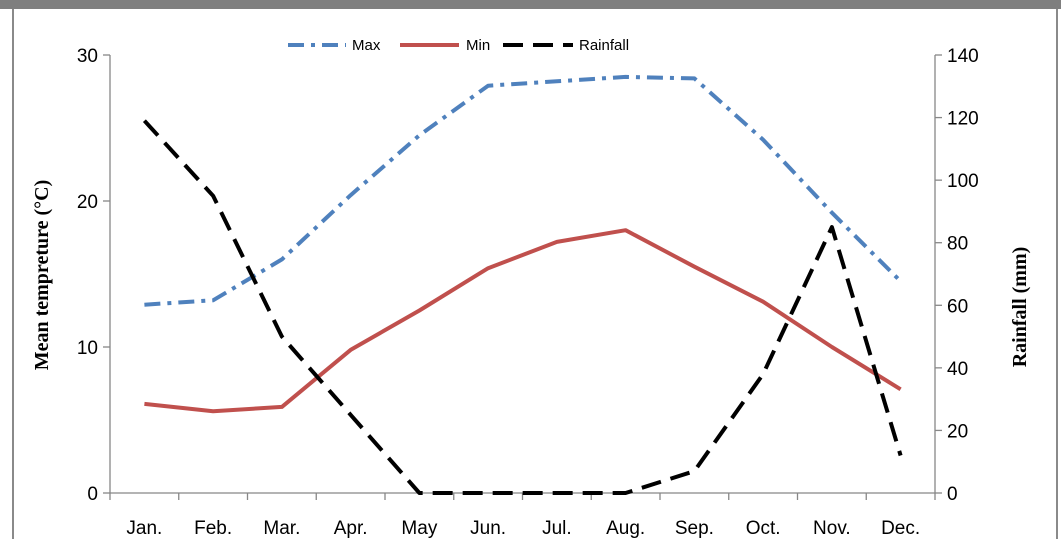 The width and height of the screenshot is (1061, 539). Describe the element at coordinates (13, 274) in the screenshot. I see `window-left-border` at that location.